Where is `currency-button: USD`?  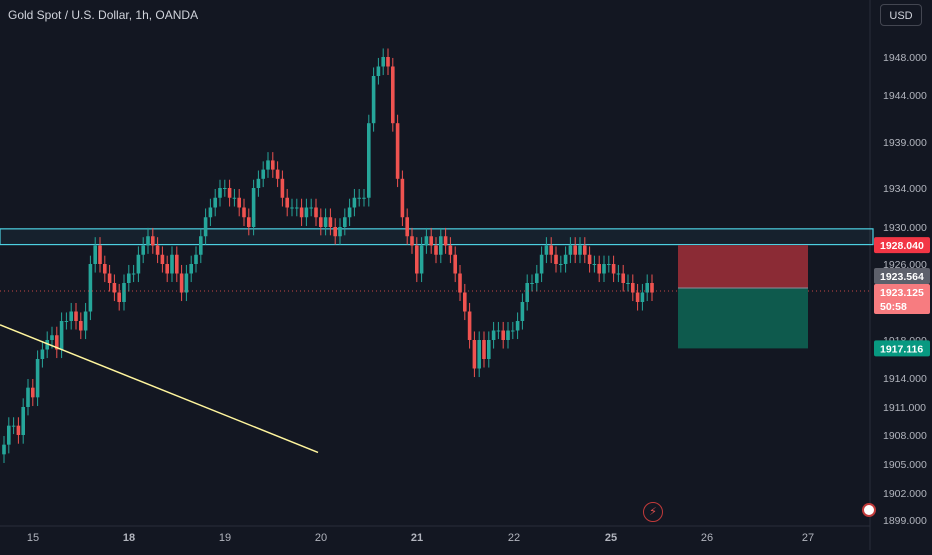
currency-button: USD is located at coordinates (901, 15).